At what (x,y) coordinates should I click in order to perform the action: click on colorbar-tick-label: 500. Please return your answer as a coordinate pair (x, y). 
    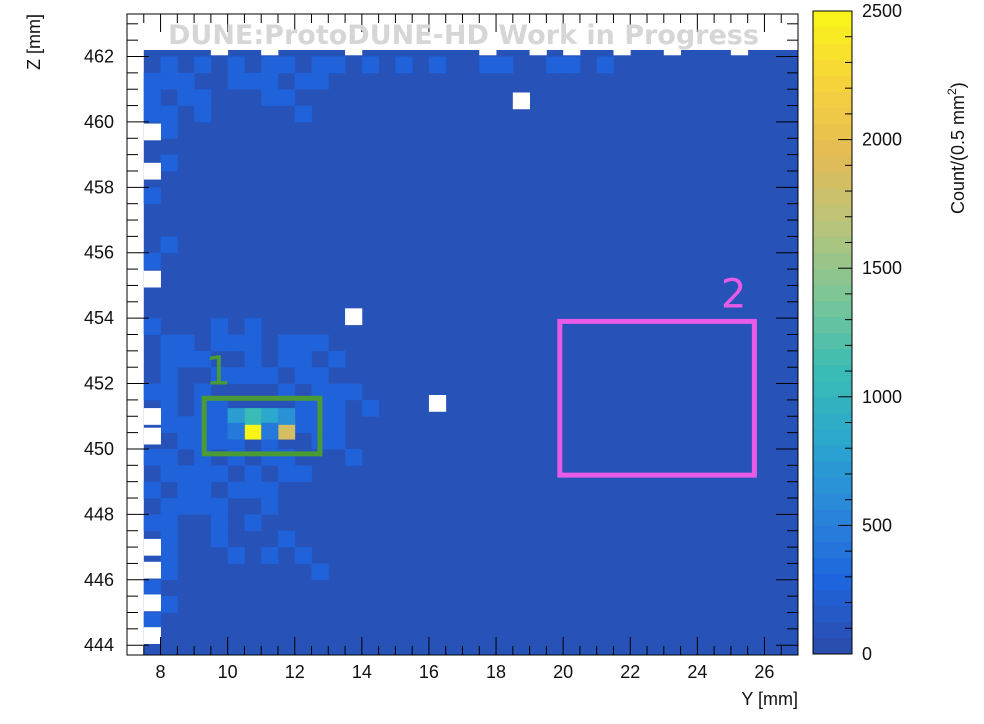
    Looking at the image, I should click on (877, 525).